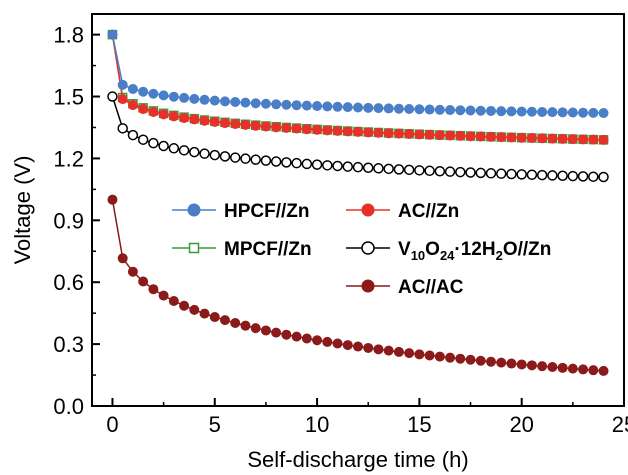  What do you see at coordinates (68, 35) in the screenshot?
I see `y-tick-label: 1.8` at bounding box center [68, 35].